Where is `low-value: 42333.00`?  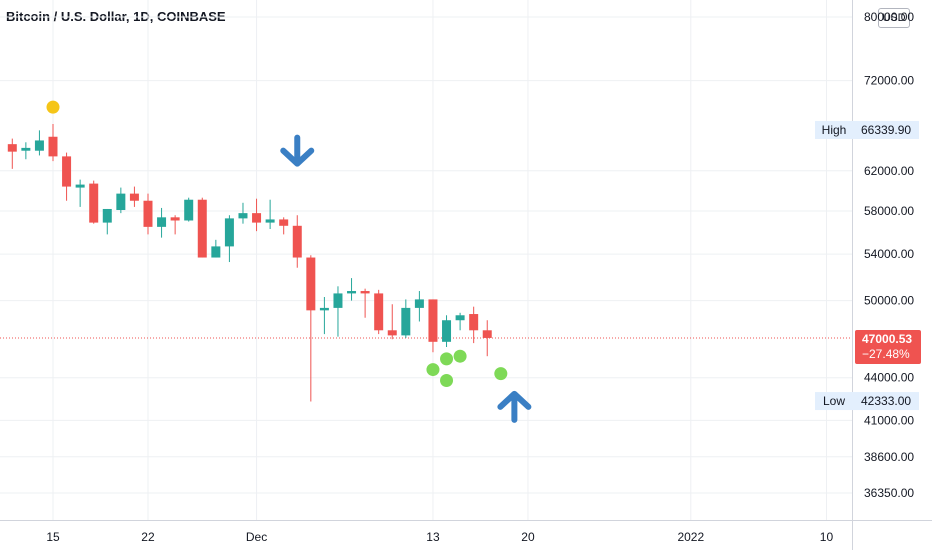
low-value: 42333.00 is located at coordinates (886, 401).